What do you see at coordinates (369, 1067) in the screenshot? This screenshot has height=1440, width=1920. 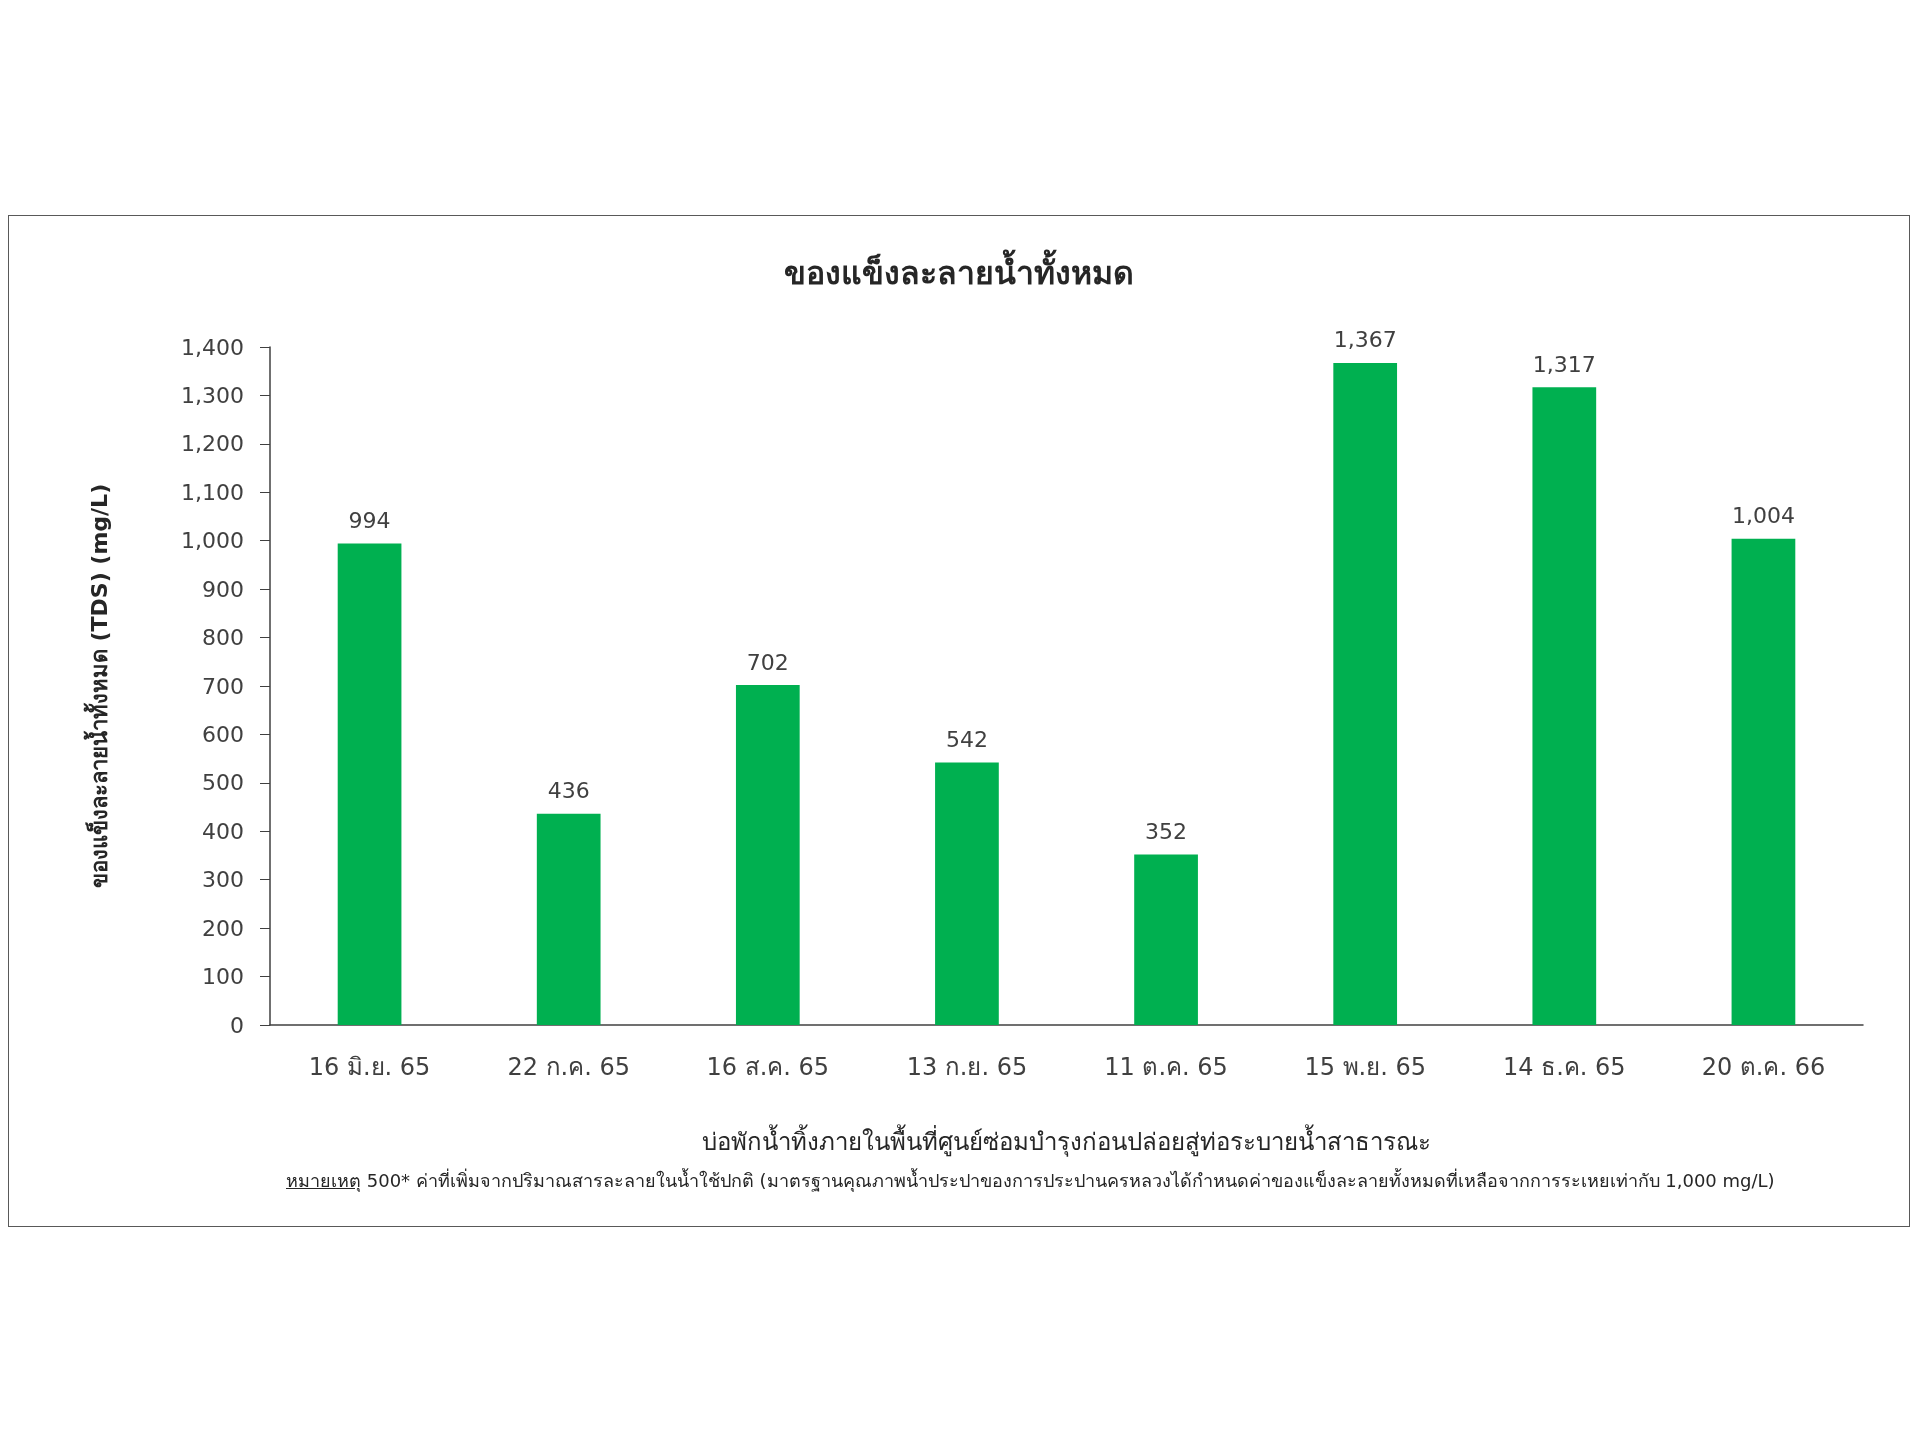 I see `x-tick-label: 16 มิ.ย. 65` at bounding box center [369, 1067].